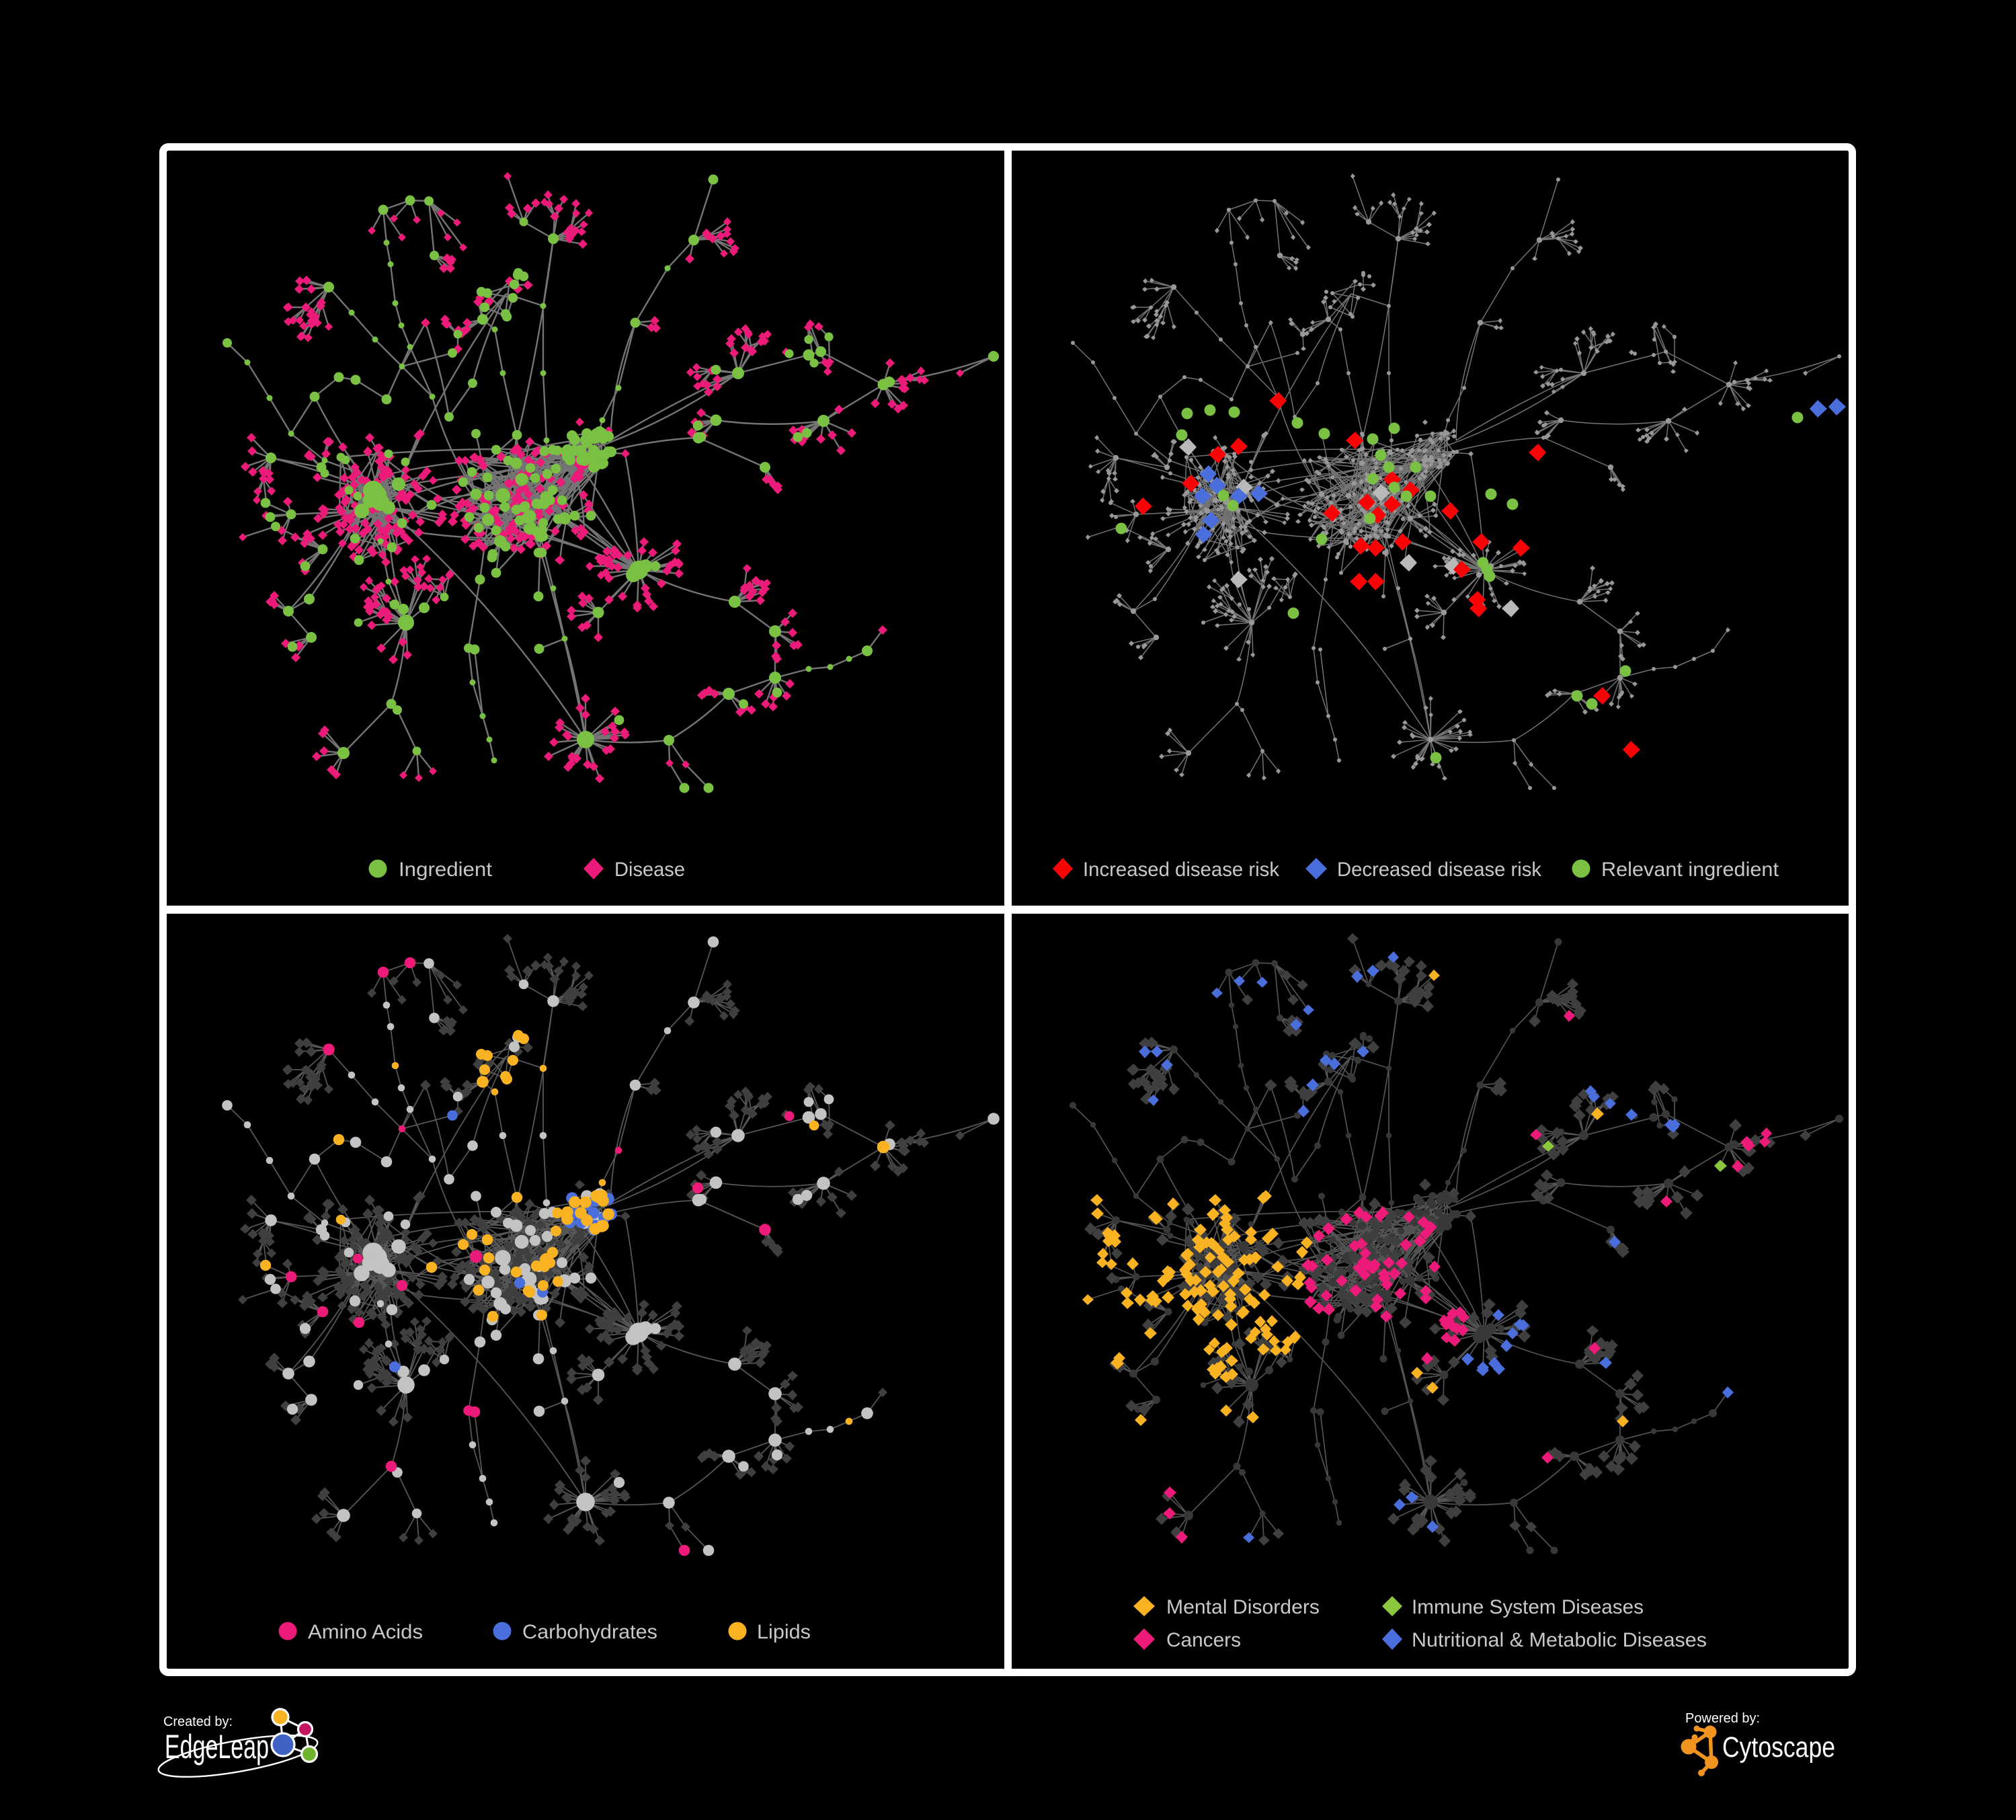 This screenshot has height=1820, width=2016. I want to click on svg-text: Disease, so click(649, 870).